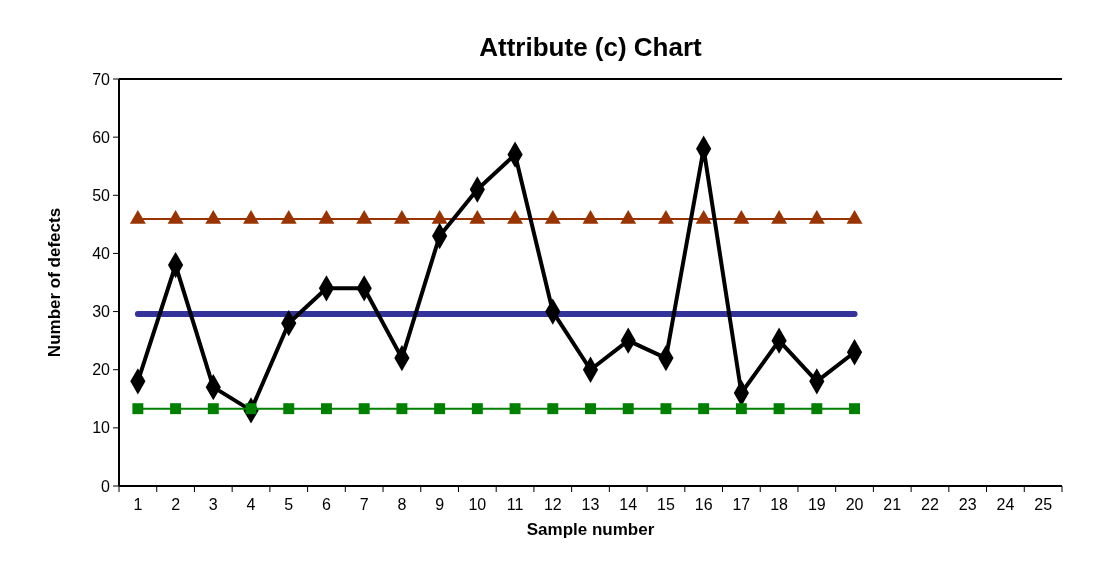 The width and height of the screenshot is (1107, 561). What do you see at coordinates (628, 504) in the screenshot?
I see `x-tick-label: 14` at bounding box center [628, 504].